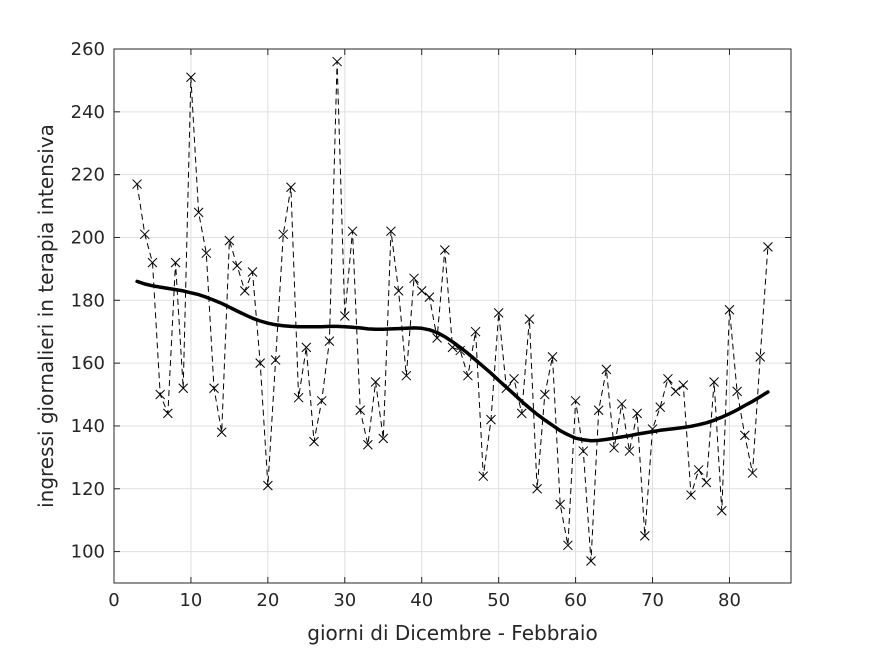 The width and height of the screenshot is (875, 656). What do you see at coordinates (498, 600) in the screenshot?
I see `x-tick-label: 50` at bounding box center [498, 600].